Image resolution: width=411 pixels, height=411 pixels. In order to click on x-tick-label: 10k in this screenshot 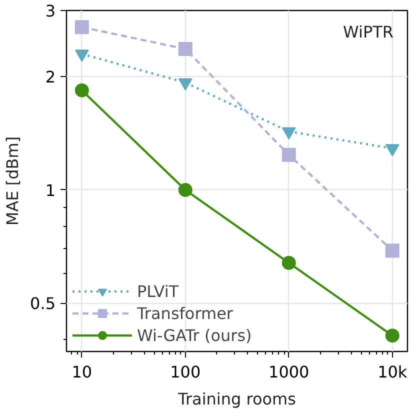, I will do `click(393, 372)`.